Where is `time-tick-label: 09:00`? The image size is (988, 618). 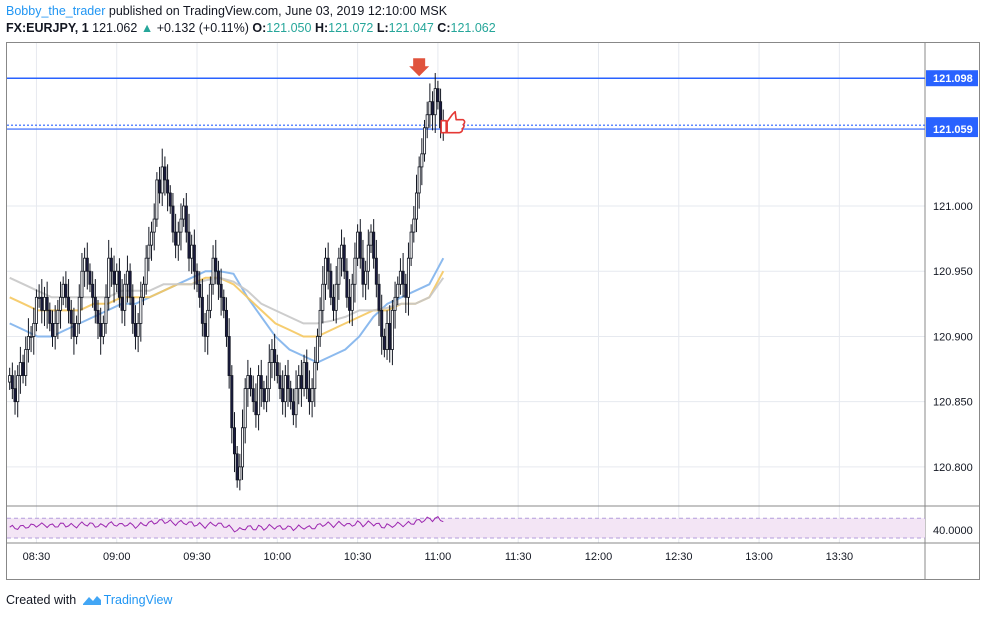
time-tick-label: 09:00 is located at coordinates (117, 557).